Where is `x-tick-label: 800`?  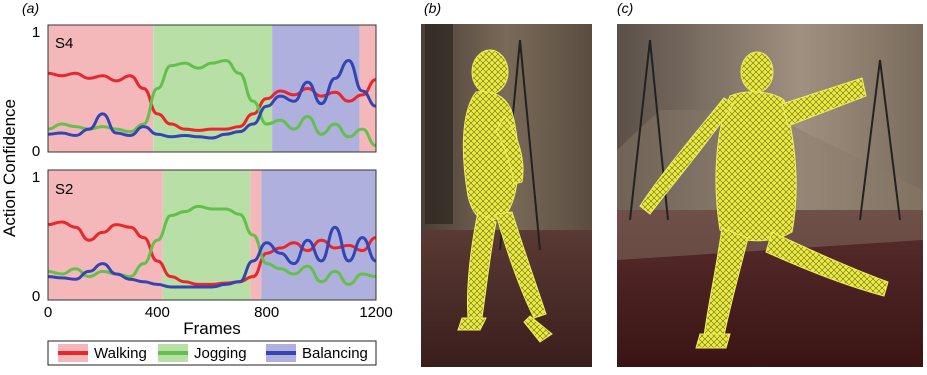
x-tick-label: 800 is located at coordinates (266, 312).